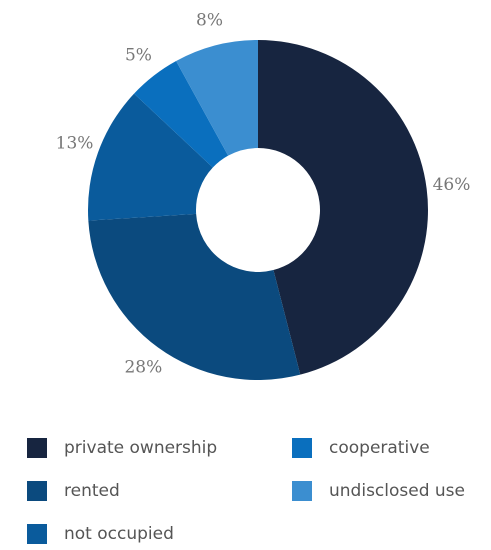 This screenshot has height=550, width=491. What do you see at coordinates (92, 491) in the screenshot?
I see `legend-label: rented` at bounding box center [92, 491].